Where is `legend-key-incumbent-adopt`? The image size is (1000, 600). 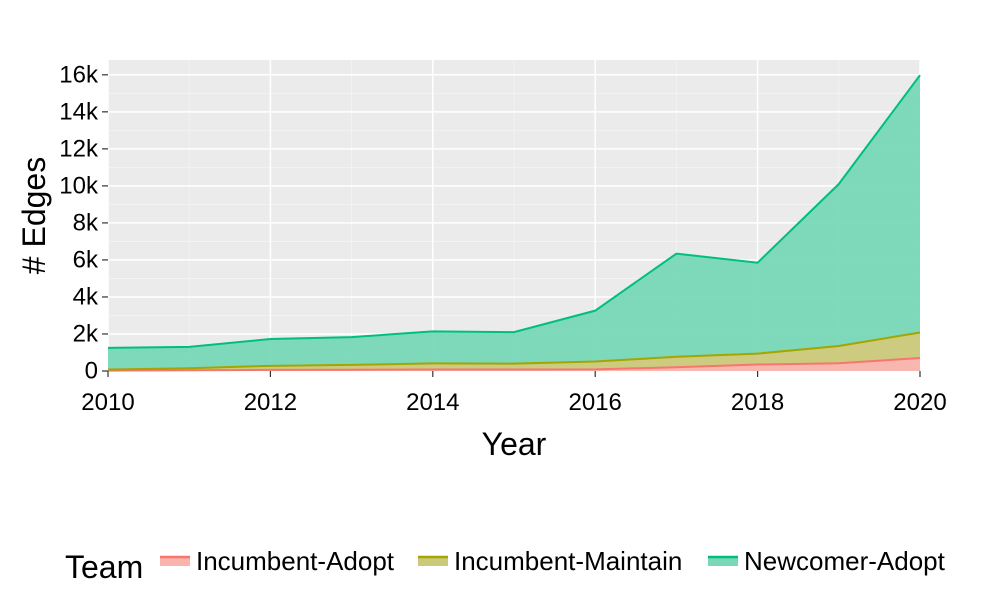
legend-key-incumbent-adopt is located at coordinates (175, 561).